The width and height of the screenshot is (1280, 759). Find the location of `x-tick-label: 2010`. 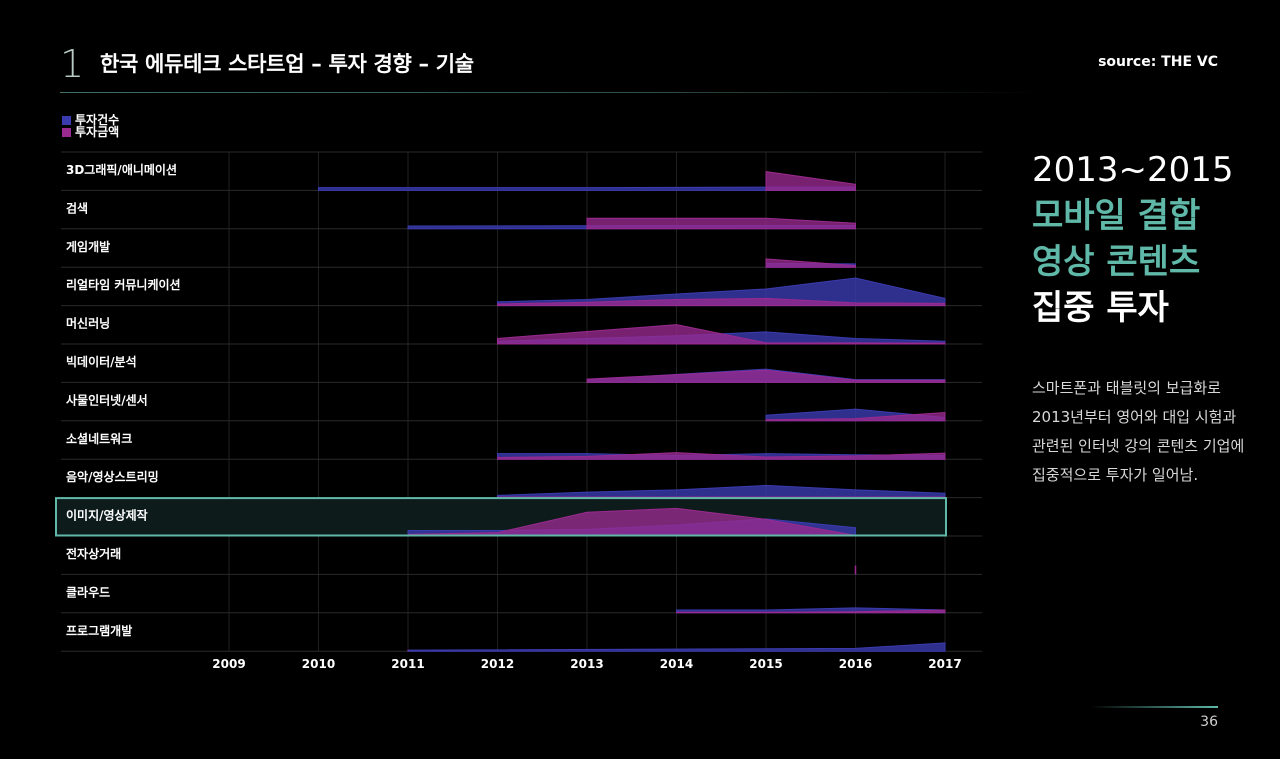

x-tick-label: 2010 is located at coordinates (318, 664).